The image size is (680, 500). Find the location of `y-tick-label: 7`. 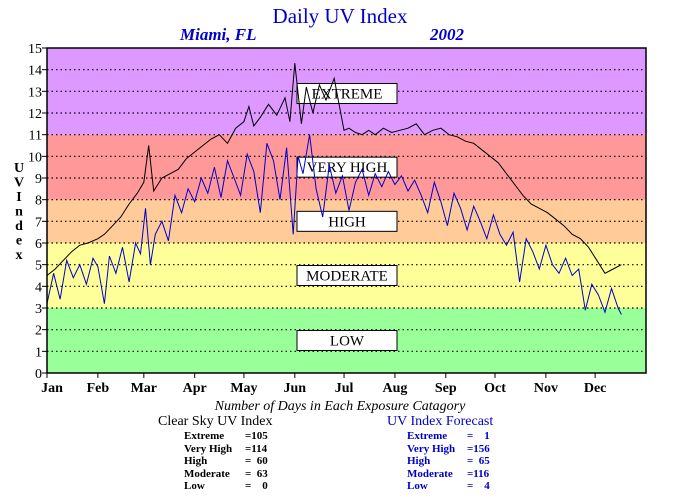

y-tick-label: 7 is located at coordinates (38, 222).